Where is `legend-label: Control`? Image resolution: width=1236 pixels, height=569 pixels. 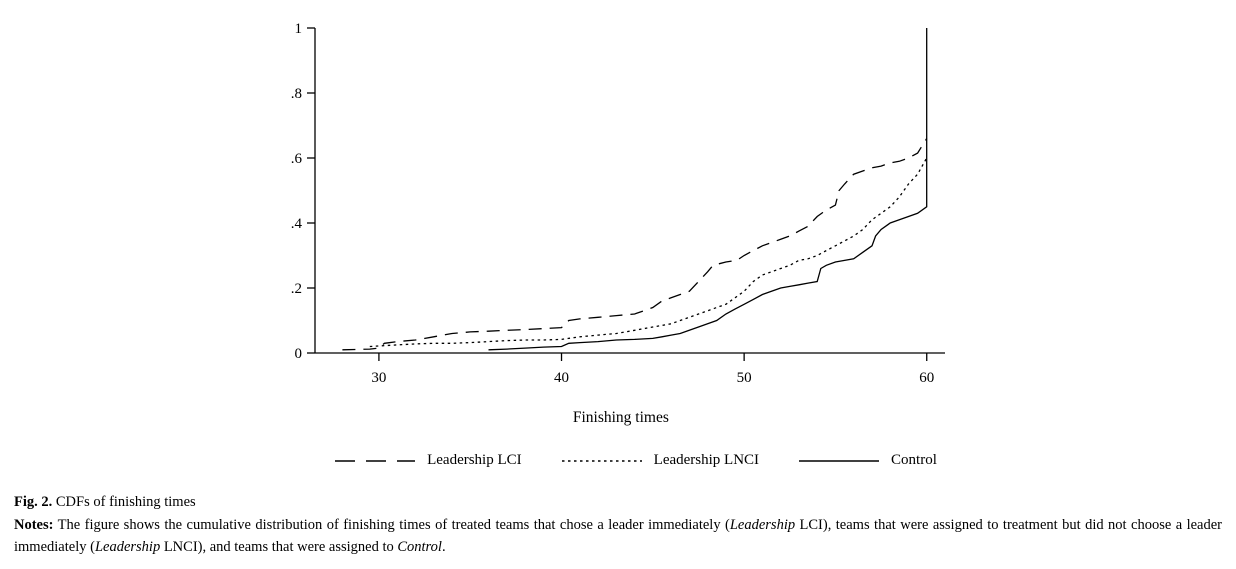 legend-label: Control is located at coordinates (914, 460).